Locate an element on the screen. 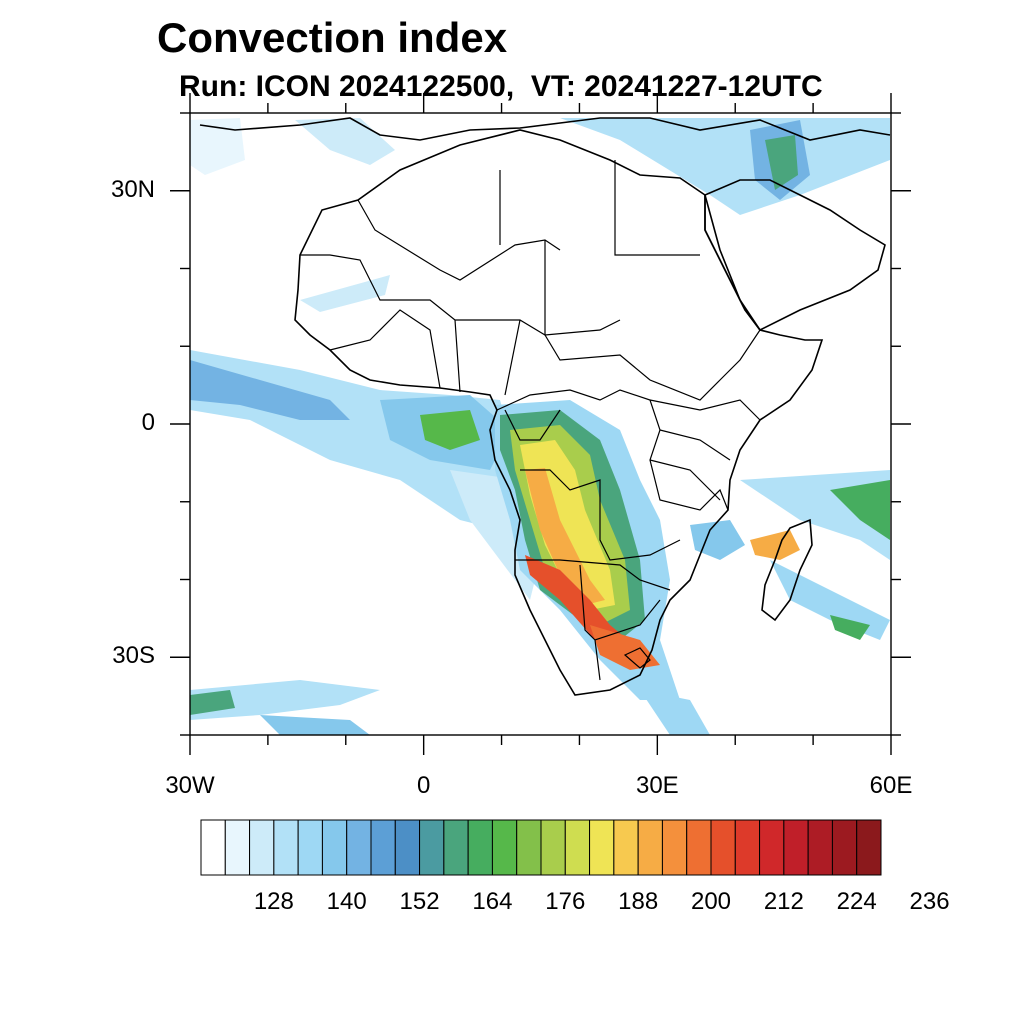 This screenshot has width=1024, height=1024. border-libya-egypt is located at coordinates (599, 208).